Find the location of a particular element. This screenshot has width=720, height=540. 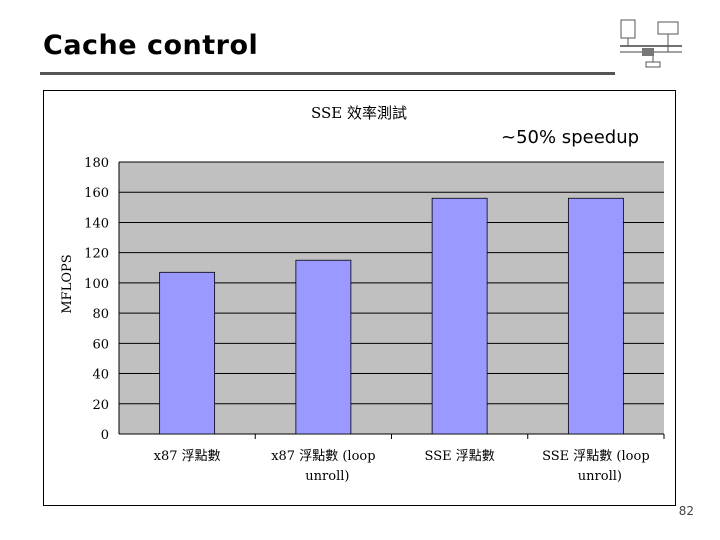

y-tick-label: 60 is located at coordinates (100, 344).